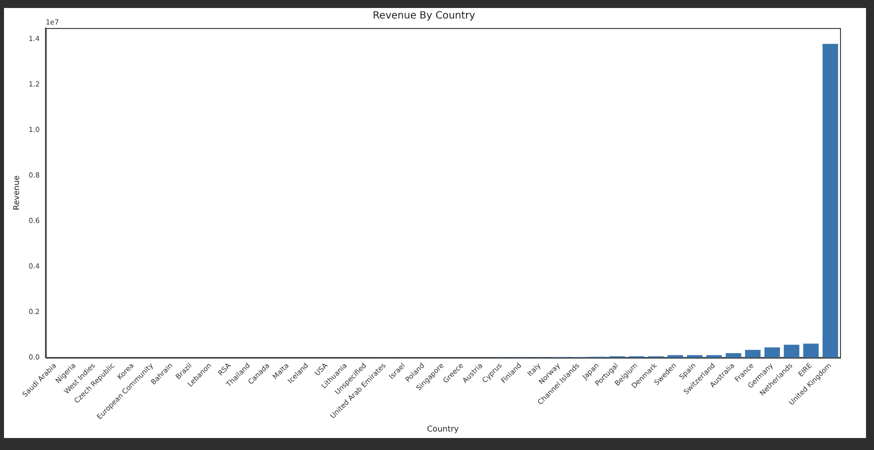 Image resolution: width=874 pixels, height=450 pixels. What do you see at coordinates (443, 429) in the screenshot?
I see `x-axis-title: Country` at bounding box center [443, 429].